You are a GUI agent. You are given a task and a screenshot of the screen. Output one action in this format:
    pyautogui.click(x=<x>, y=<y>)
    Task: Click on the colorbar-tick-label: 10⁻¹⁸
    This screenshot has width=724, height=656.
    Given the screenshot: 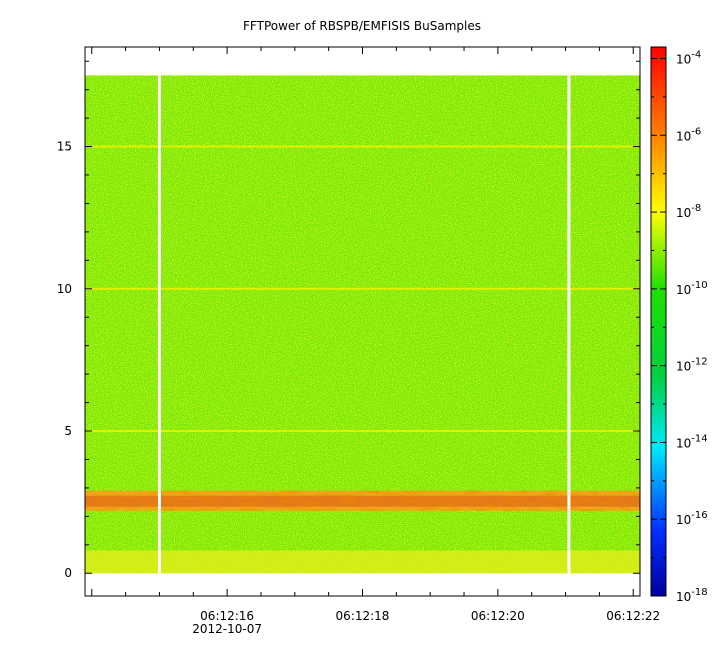 What is the action you would take?
    pyautogui.click(x=692, y=595)
    